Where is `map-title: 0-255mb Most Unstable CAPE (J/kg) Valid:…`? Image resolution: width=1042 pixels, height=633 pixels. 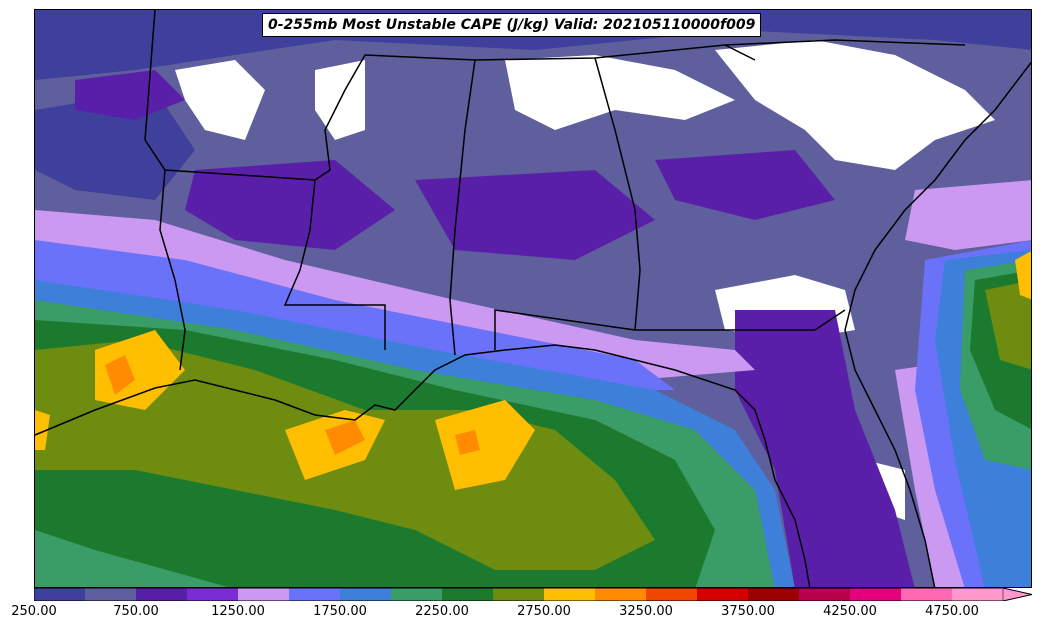 map-title: 0-255mb Most Unstable CAPE (J/kg) Valid:… is located at coordinates (512, 25).